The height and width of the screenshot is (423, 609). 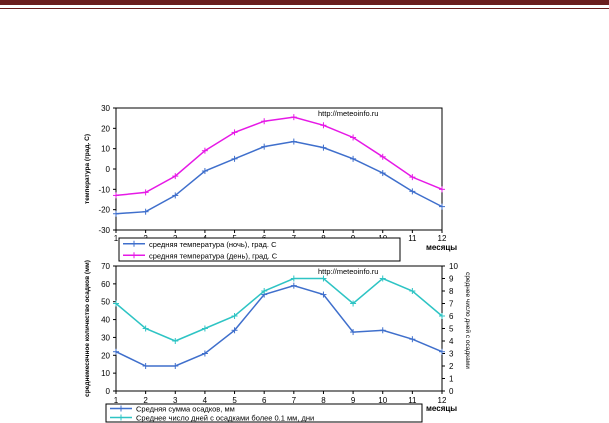 What do you see at coordinates (87, 328) in the screenshot?
I see `y-axis-label: среднемесячное количество осадков (мм)` at bounding box center [87, 328].